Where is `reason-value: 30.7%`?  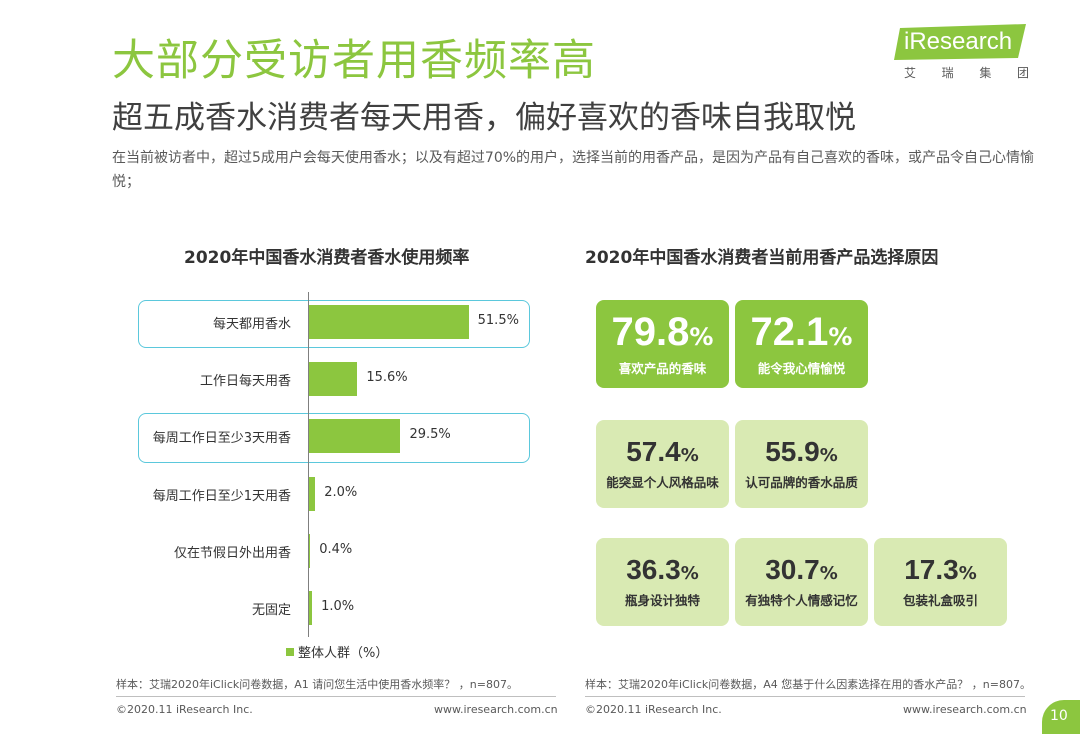
reason-value: 30.7% is located at coordinates (801, 569).